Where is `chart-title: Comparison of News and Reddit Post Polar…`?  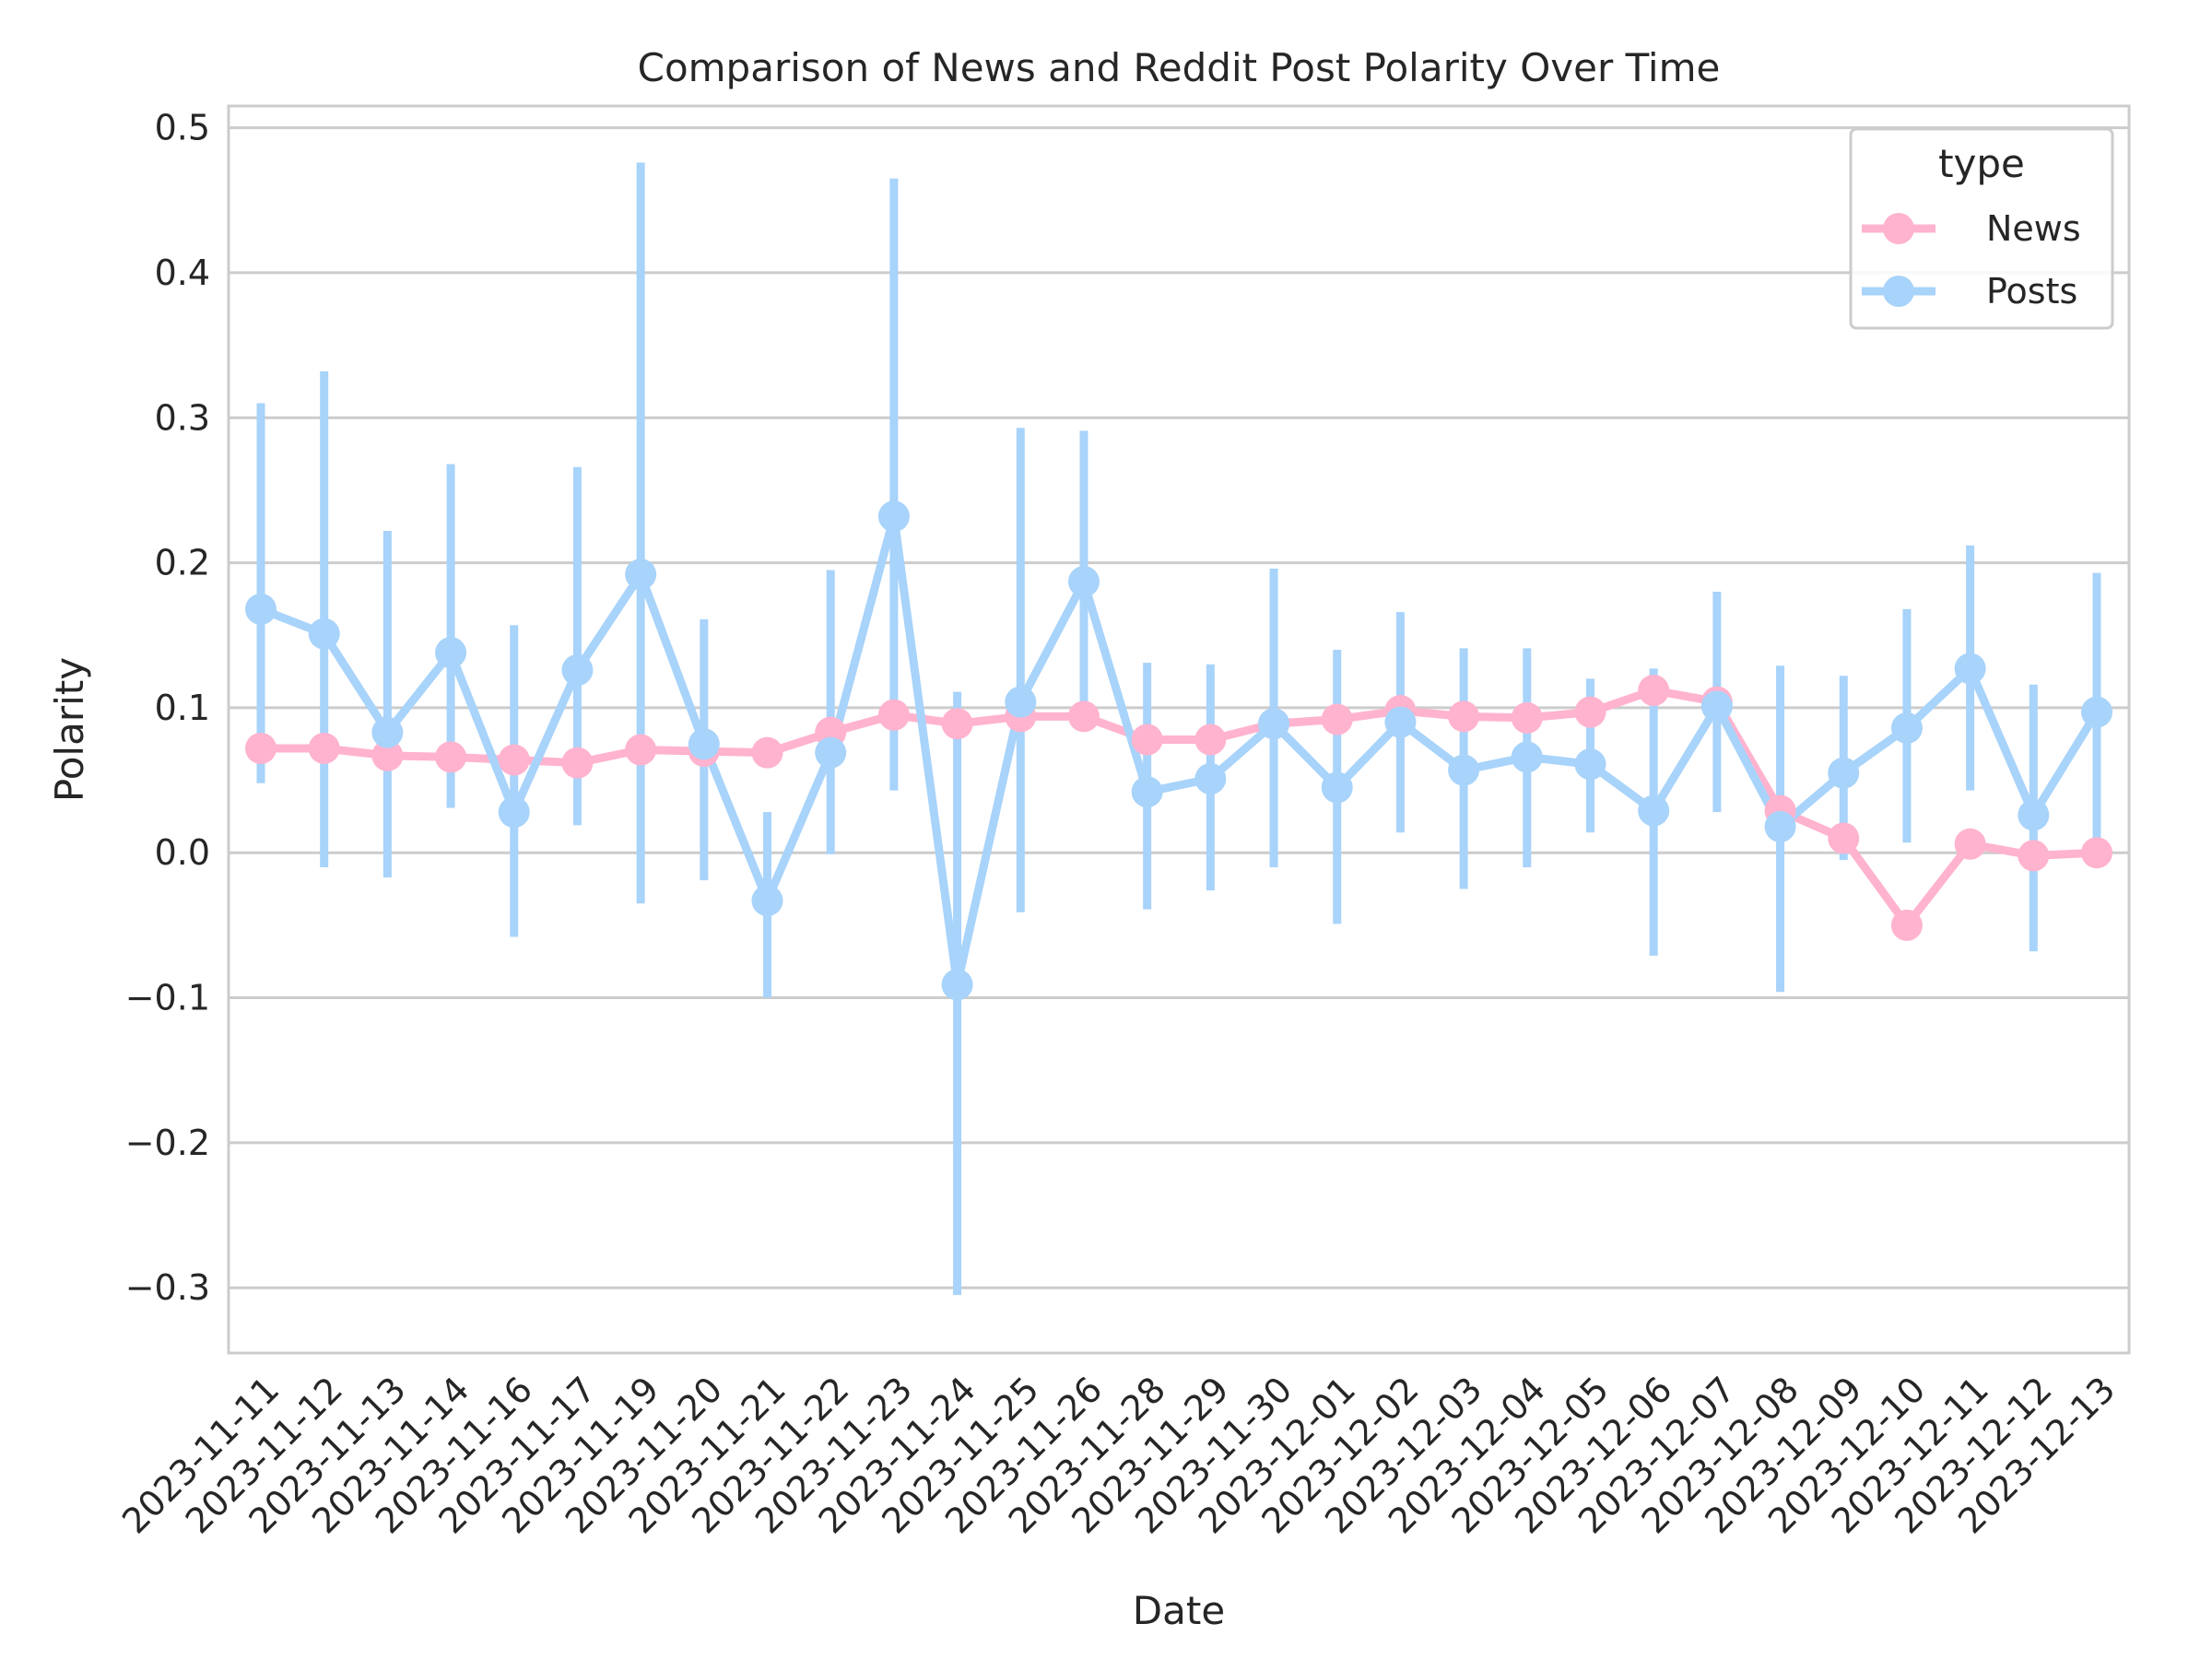 chart-title: Comparison of News and Reddit Post Polar… is located at coordinates (1179, 67).